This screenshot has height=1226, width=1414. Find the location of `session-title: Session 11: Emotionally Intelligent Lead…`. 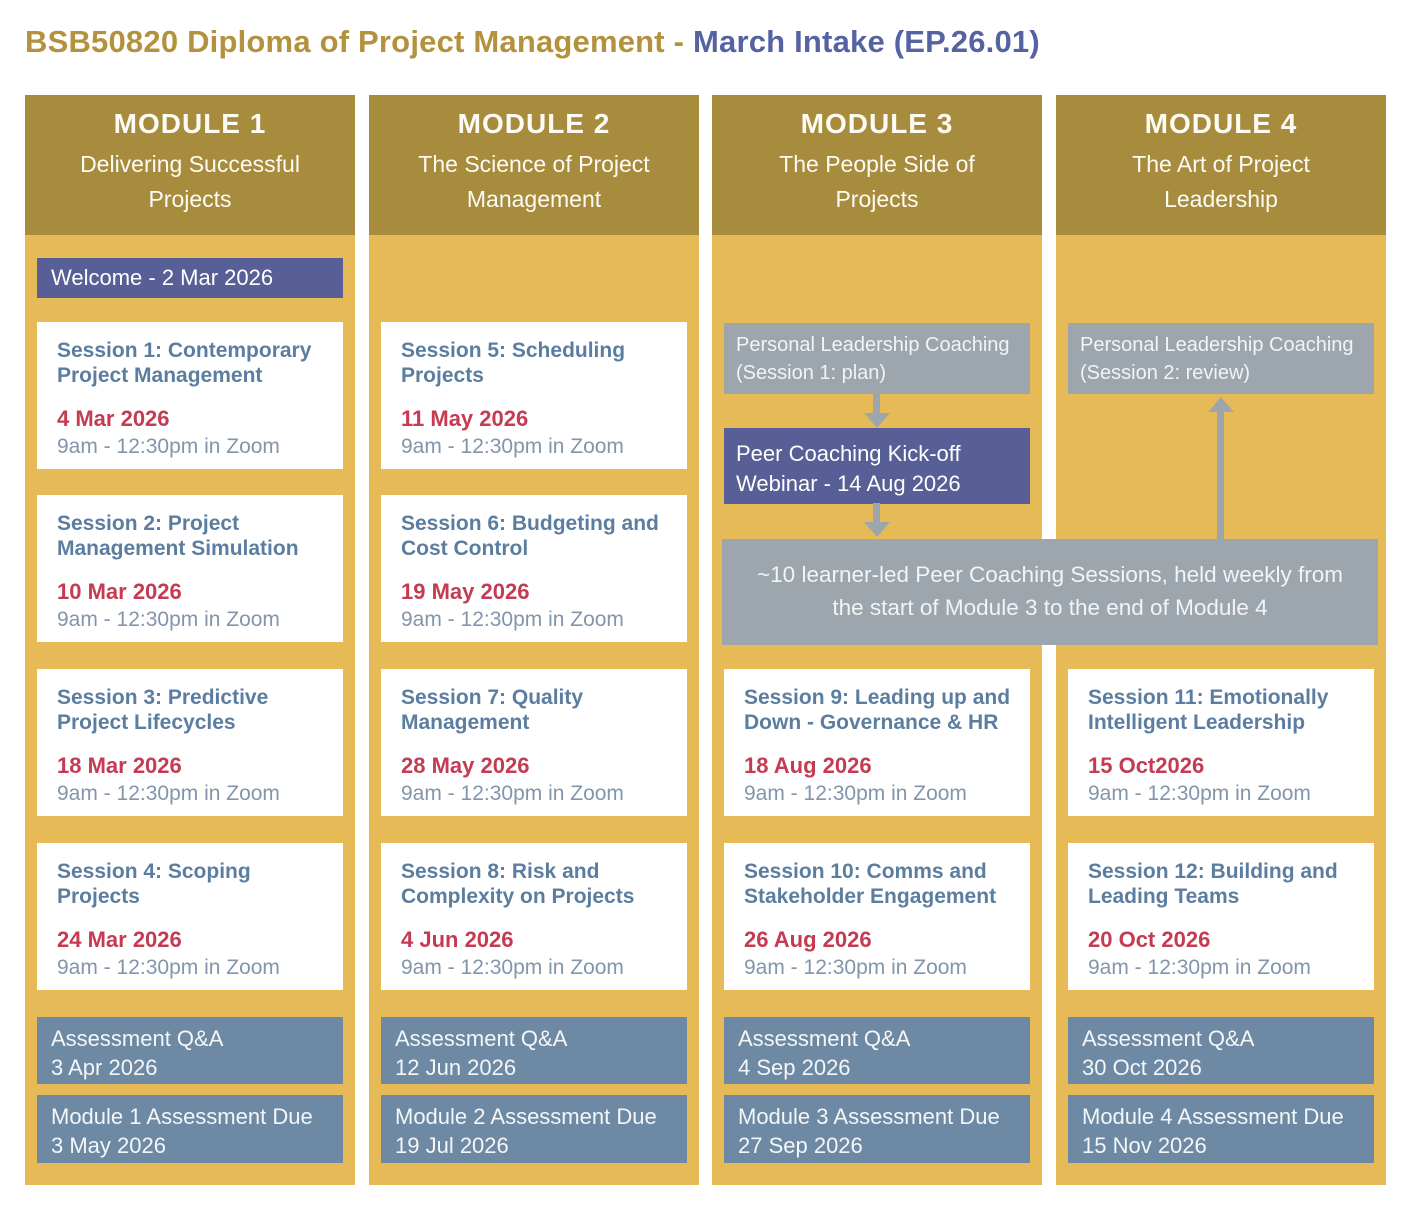

session-title: Session 11: Emotionally Intelligent Lead… is located at coordinates (1208, 710).